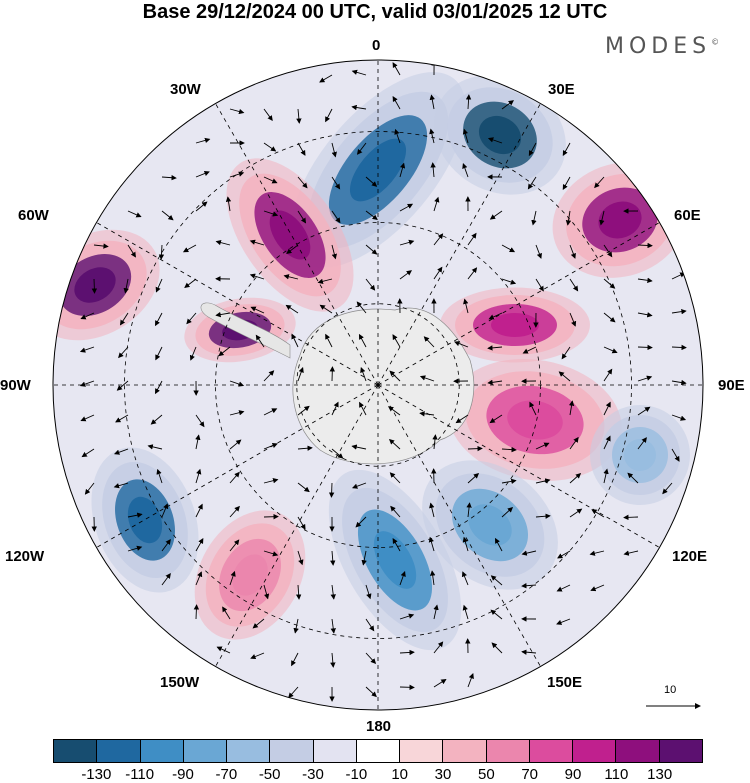  What do you see at coordinates (185, 89) in the screenshot?
I see `lon-label-30w: 30W` at bounding box center [185, 89].